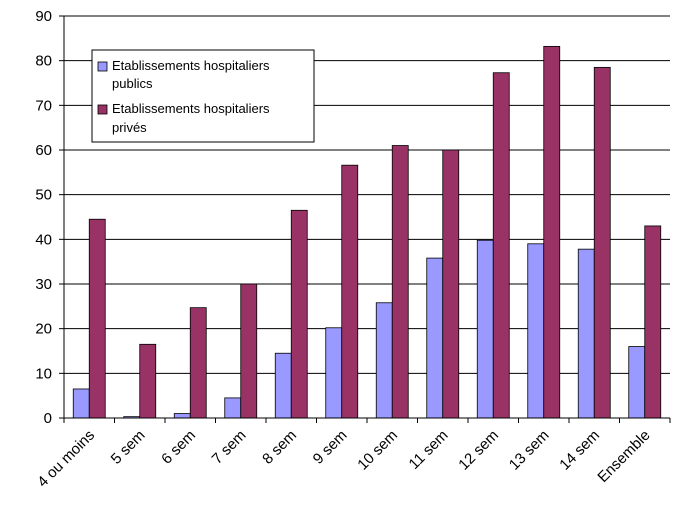 The width and height of the screenshot is (678, 517). I want to click on x-tick-label: 10 sem, so click(377, 450).